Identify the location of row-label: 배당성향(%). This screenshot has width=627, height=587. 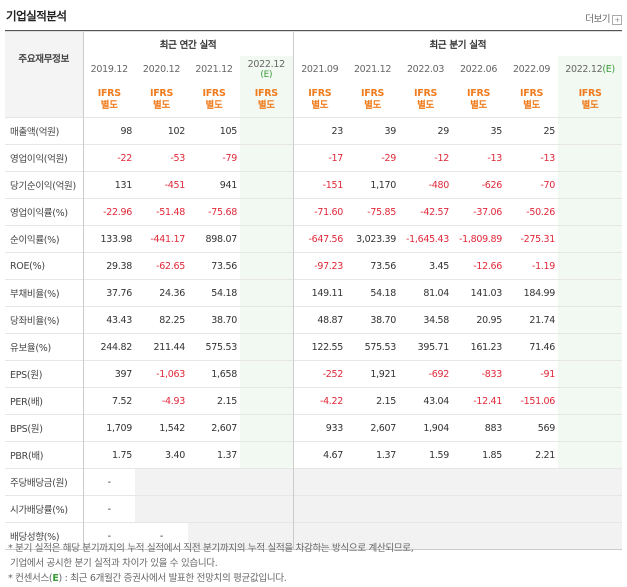
(44, 536).